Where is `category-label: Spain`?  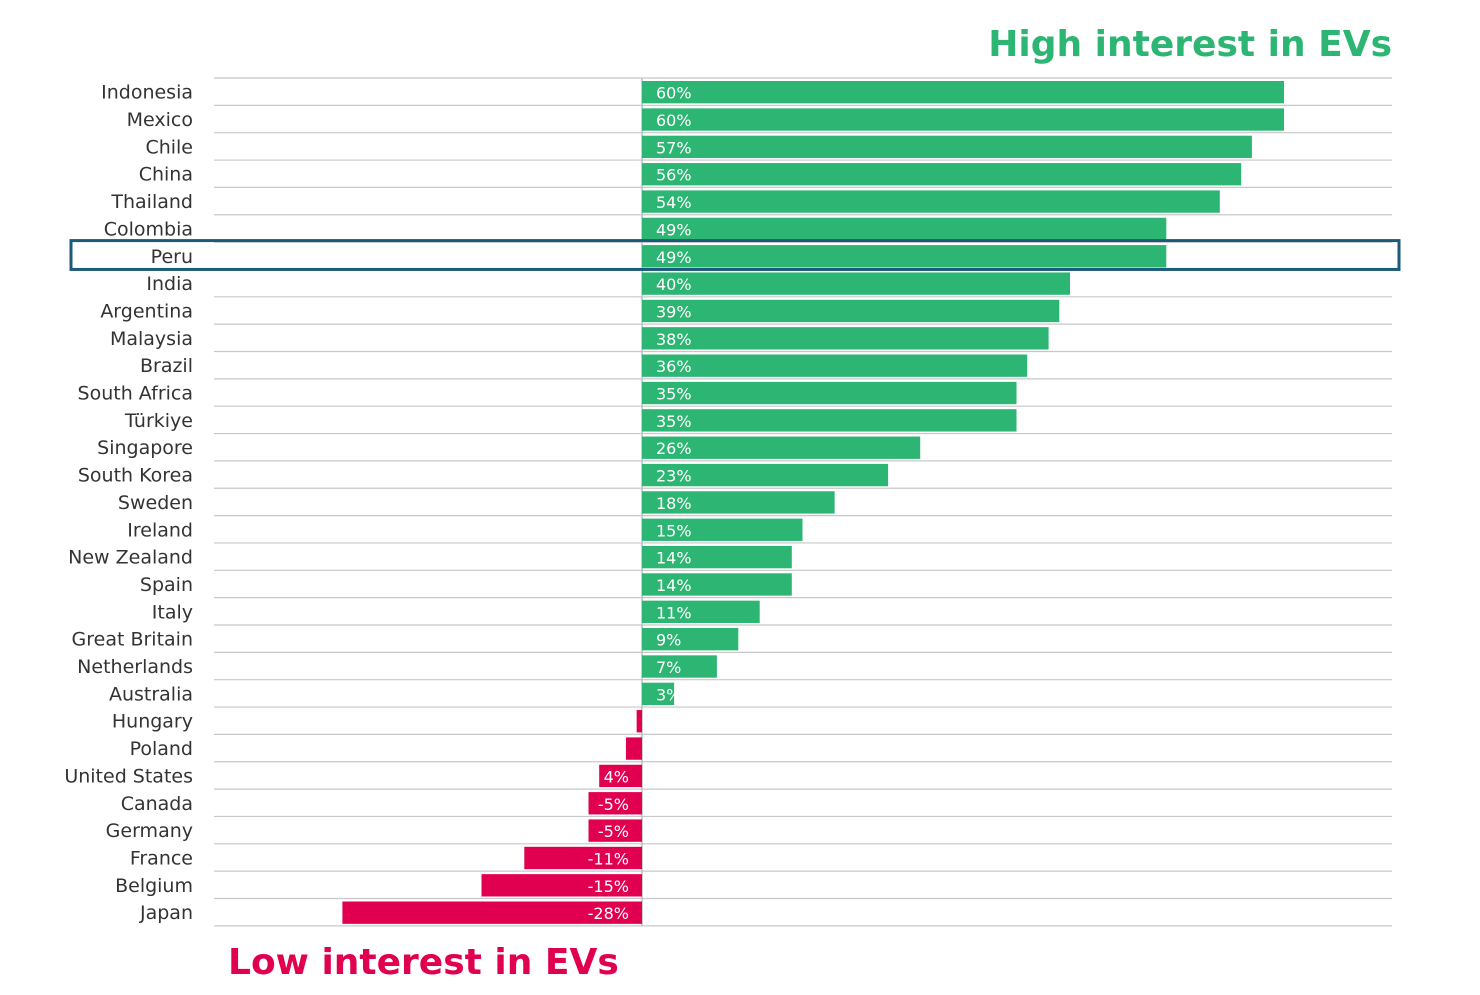
category-label: Spain is located at coordinates (166, 585).